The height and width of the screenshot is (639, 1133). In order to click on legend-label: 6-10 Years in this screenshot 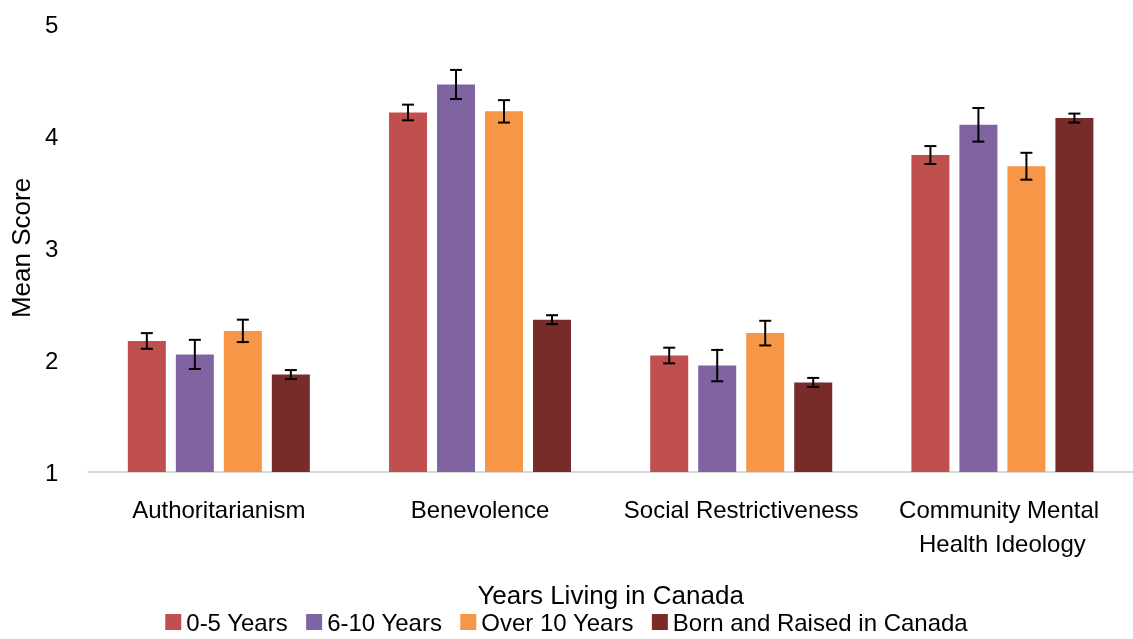, I will do `click(384, 622)`.